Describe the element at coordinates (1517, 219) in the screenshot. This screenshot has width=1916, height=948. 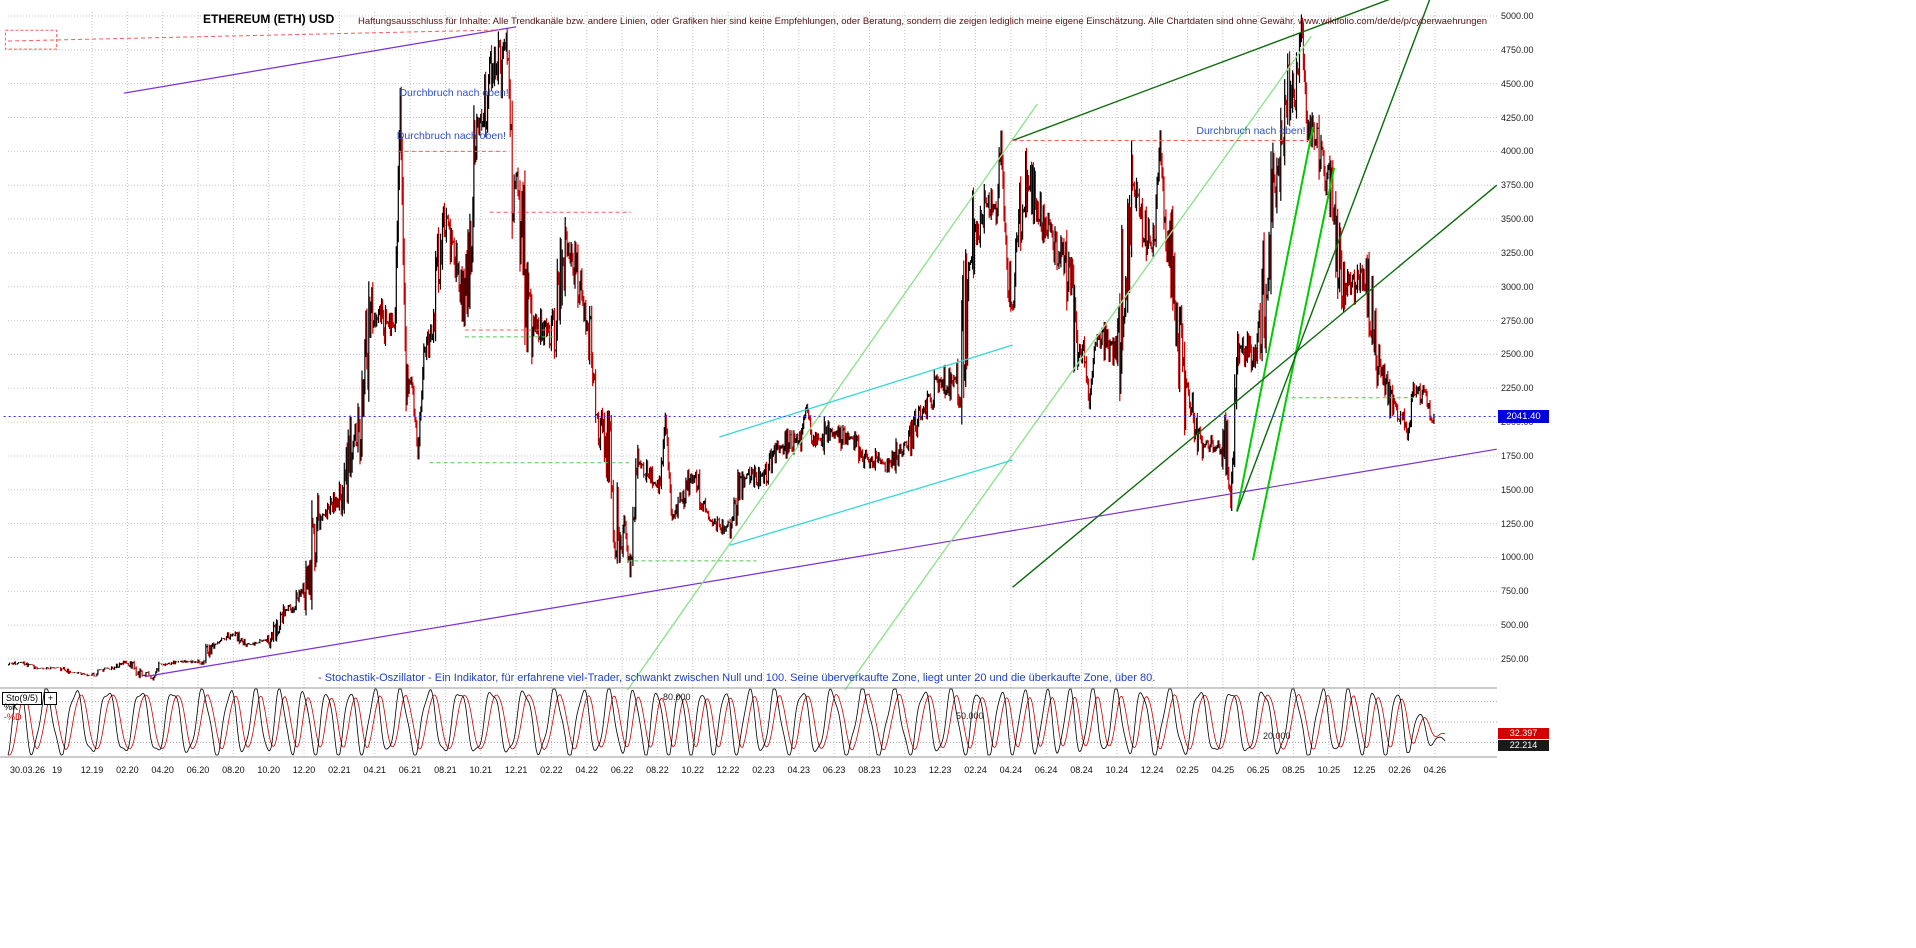
I see `price-axis-label: 3500.00` at that location.